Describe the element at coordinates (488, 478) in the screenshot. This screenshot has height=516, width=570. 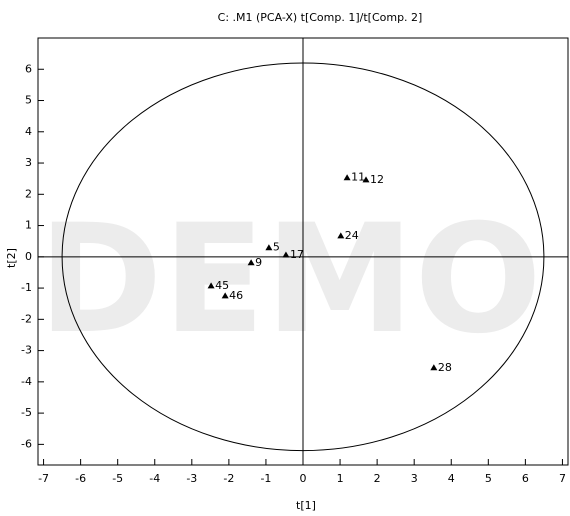
I see `x-tick-label: 5` at that location.